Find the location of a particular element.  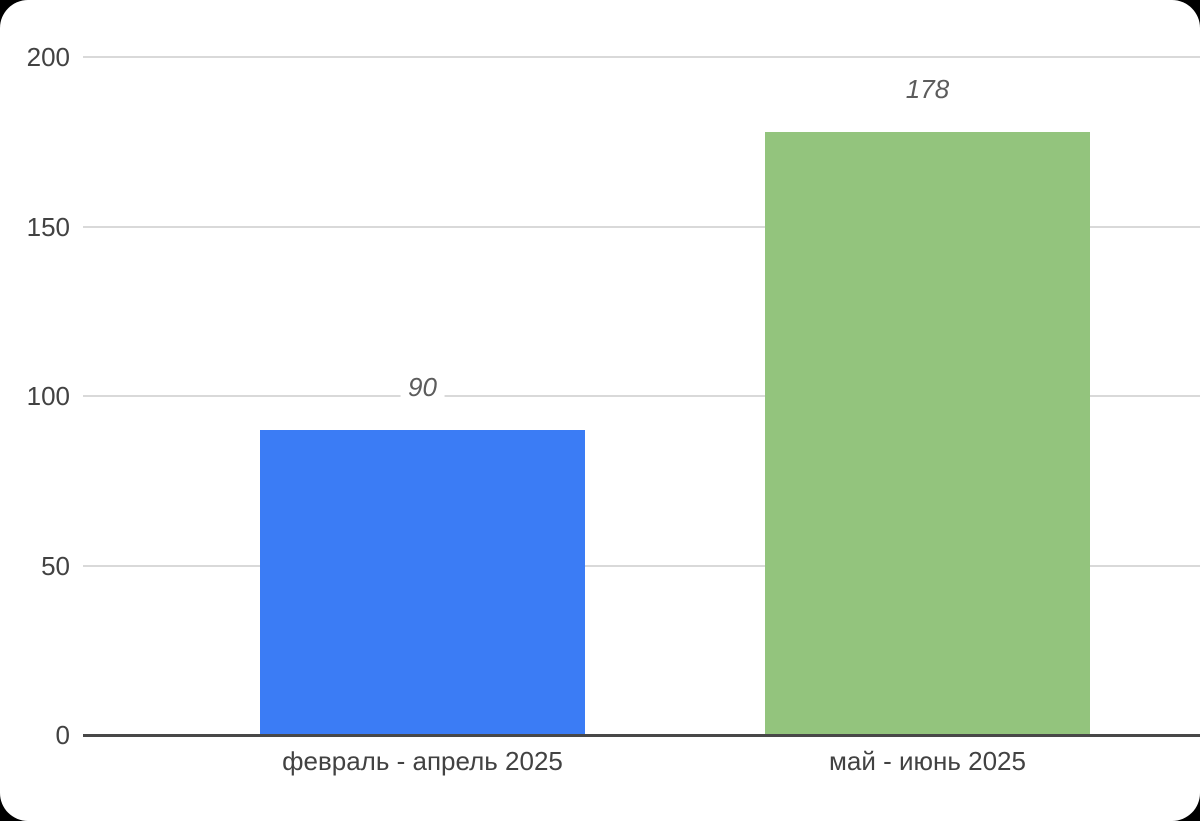

y-tick-label-50: 50 is located at coordinates (55, 565).